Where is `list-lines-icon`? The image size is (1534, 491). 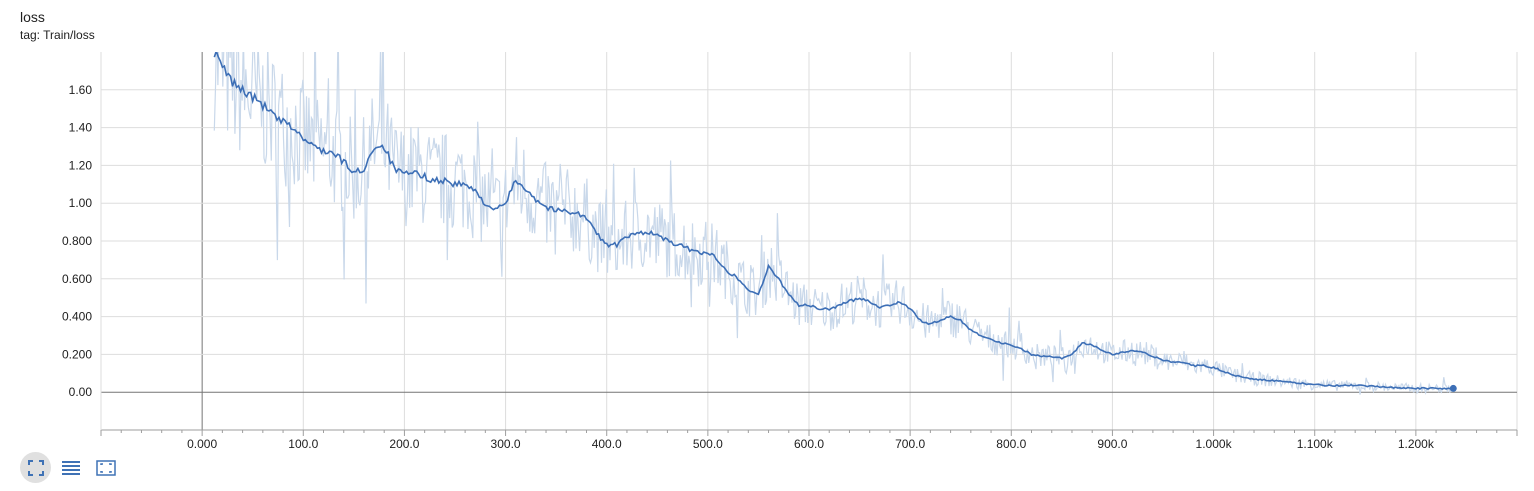
list-lines-icon is located at coordinates (70, 467).